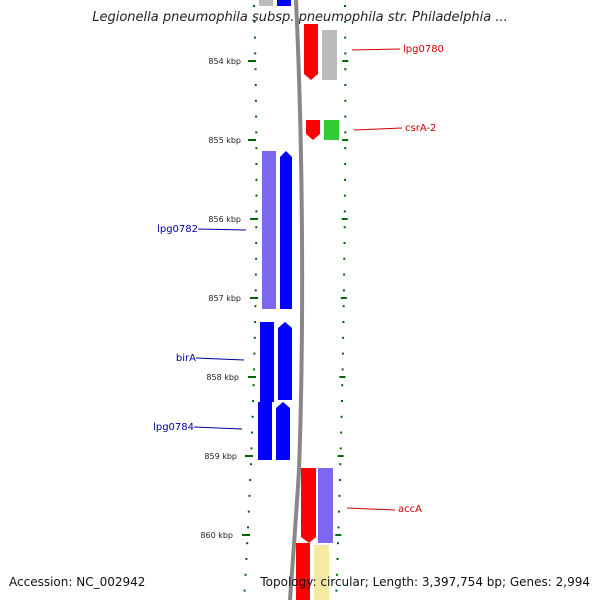  I want to click on reverse-strand-features, so click(275, 230).